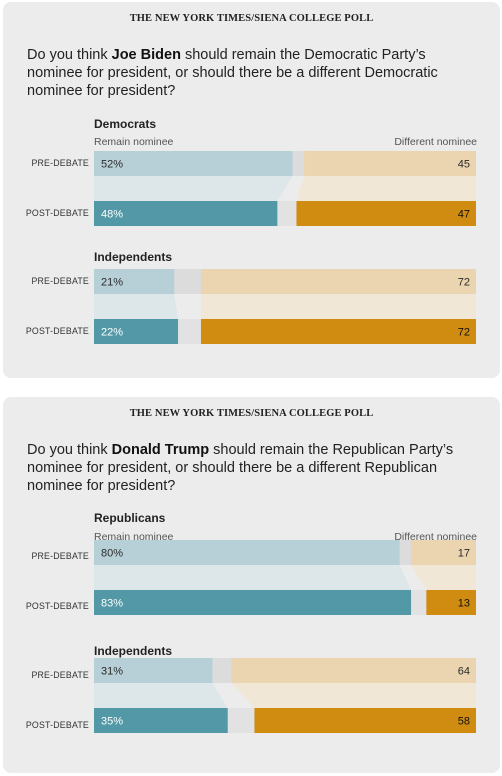  What do you see at coordinates (146, 55) in the screenshot?
I see `question-candidate-name: Joe Biden` at bounding box center [146, 55].